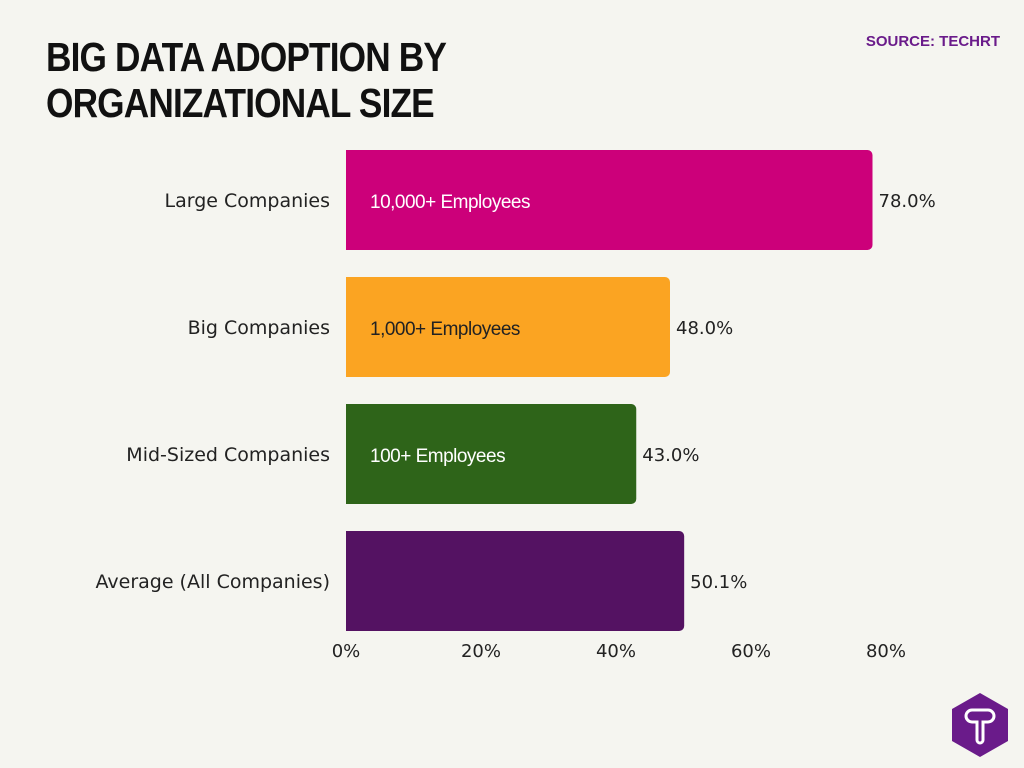 The width and height of the screenshot is (1024, 768). Describe the element at coordinates (886, 651) in the screenshot. I see `x-tick-label: 80%` at that location.